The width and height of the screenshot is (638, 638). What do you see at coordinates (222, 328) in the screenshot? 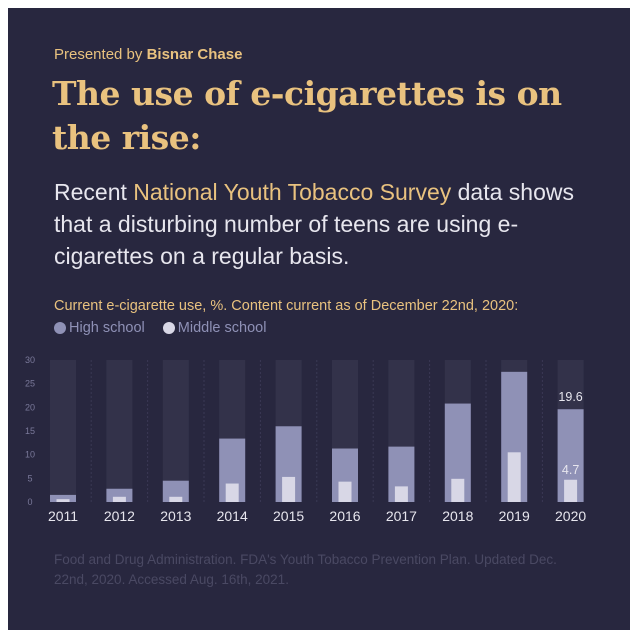
I see `legend-label-middle-school: Middle school` at bounding box center [222, 328].